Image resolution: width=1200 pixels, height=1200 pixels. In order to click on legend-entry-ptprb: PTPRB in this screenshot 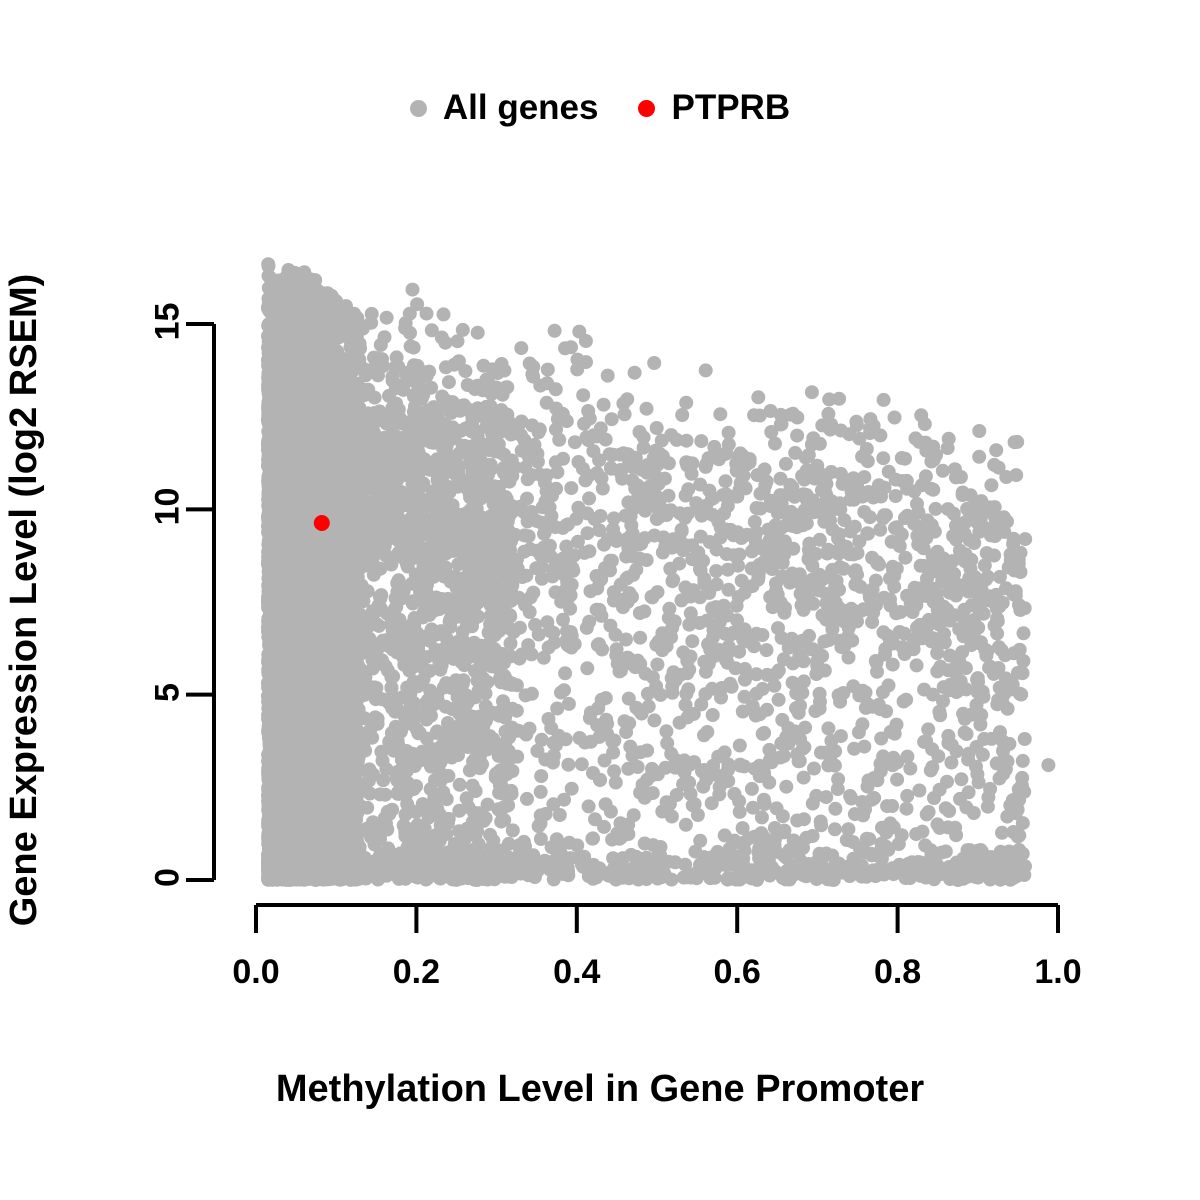, I will do `click(714, 108)`.